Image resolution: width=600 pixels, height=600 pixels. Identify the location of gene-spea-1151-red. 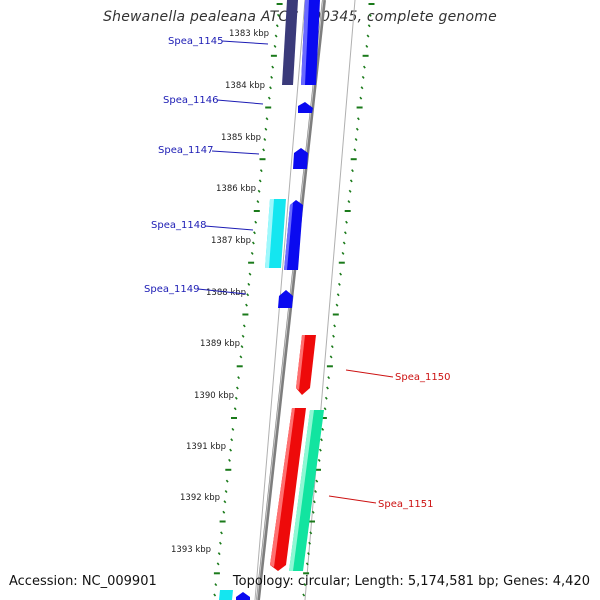
(288, 489).